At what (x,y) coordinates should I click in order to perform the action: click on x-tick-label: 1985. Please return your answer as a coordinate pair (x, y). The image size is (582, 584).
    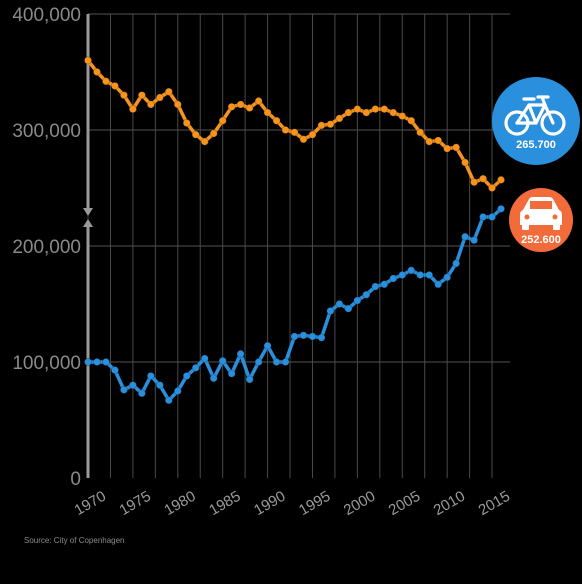
    Looking at the image, I should click on (224, 503).